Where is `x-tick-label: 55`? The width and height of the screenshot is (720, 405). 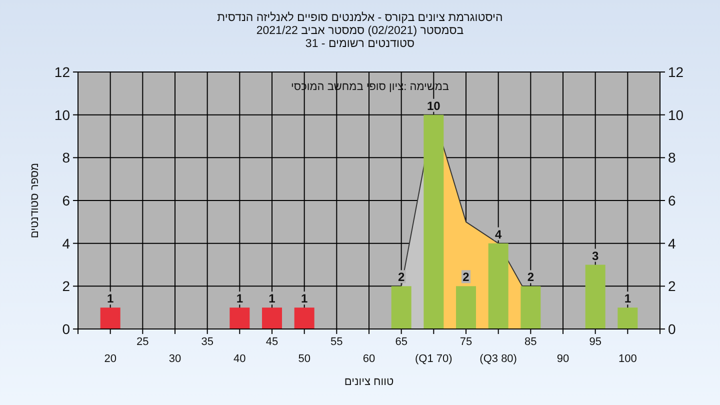 x-tick-label: 55 is located at coordinates (336, 342).